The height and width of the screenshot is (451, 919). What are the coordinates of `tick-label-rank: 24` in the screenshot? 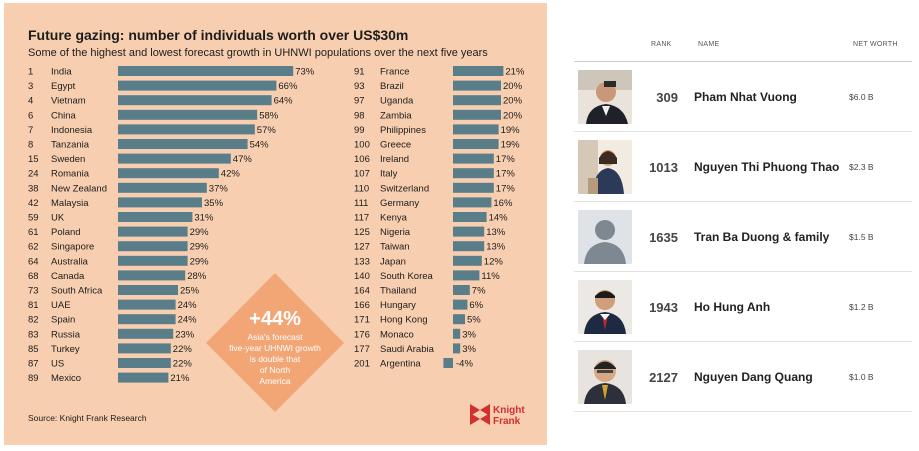 It's located at (33, 174).